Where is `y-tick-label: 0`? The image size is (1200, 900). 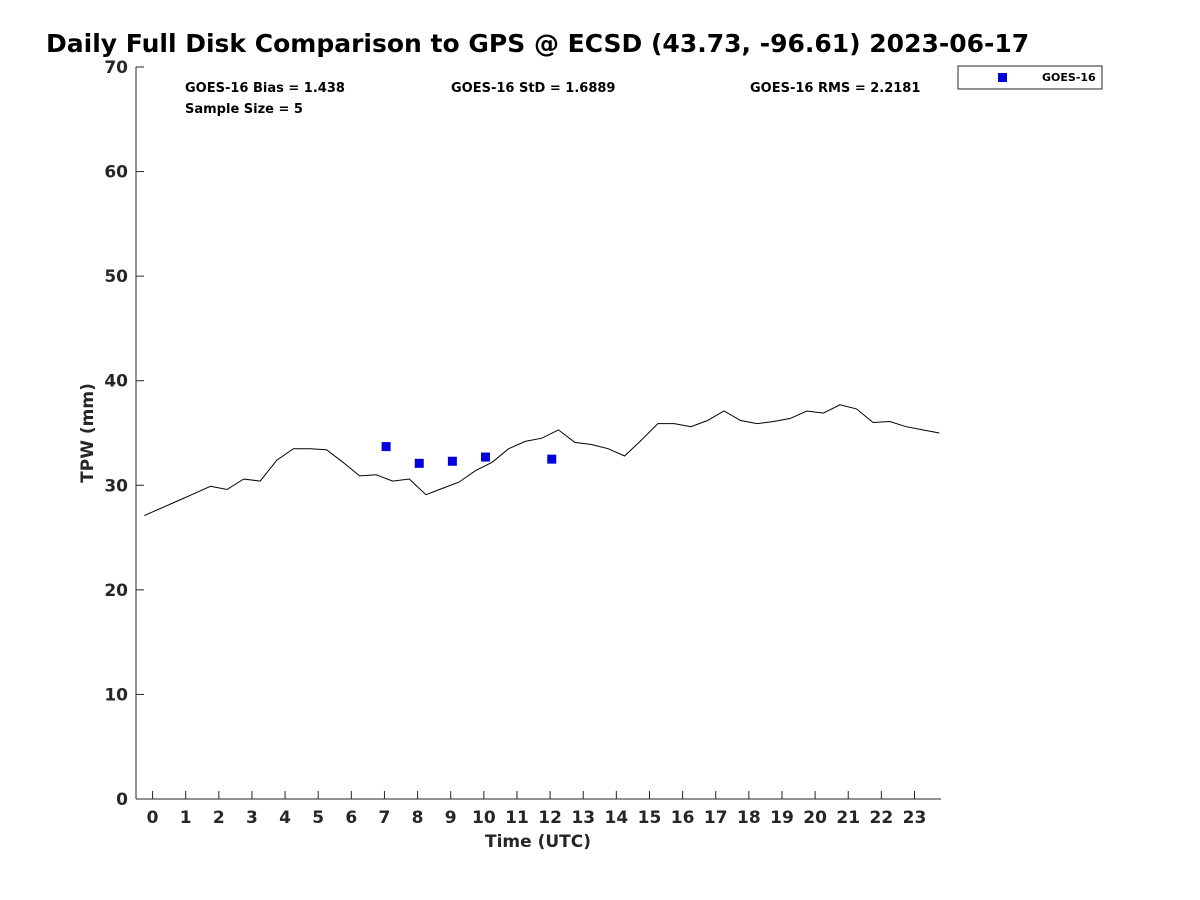 y-tick-label: 0 is located at coordinates (122, 800).